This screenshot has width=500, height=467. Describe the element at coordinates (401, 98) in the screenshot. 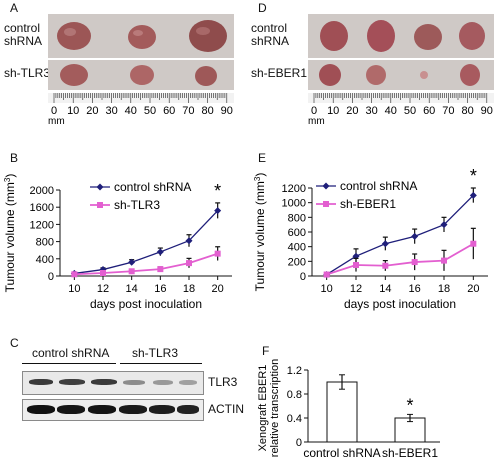

I see `ruler-body` at that location.